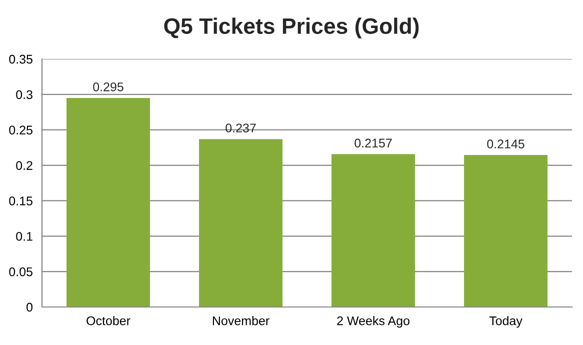  Describe the element at coordinates (505, 144) in the screenshot. I see `data-label: 0.2145` at that location.